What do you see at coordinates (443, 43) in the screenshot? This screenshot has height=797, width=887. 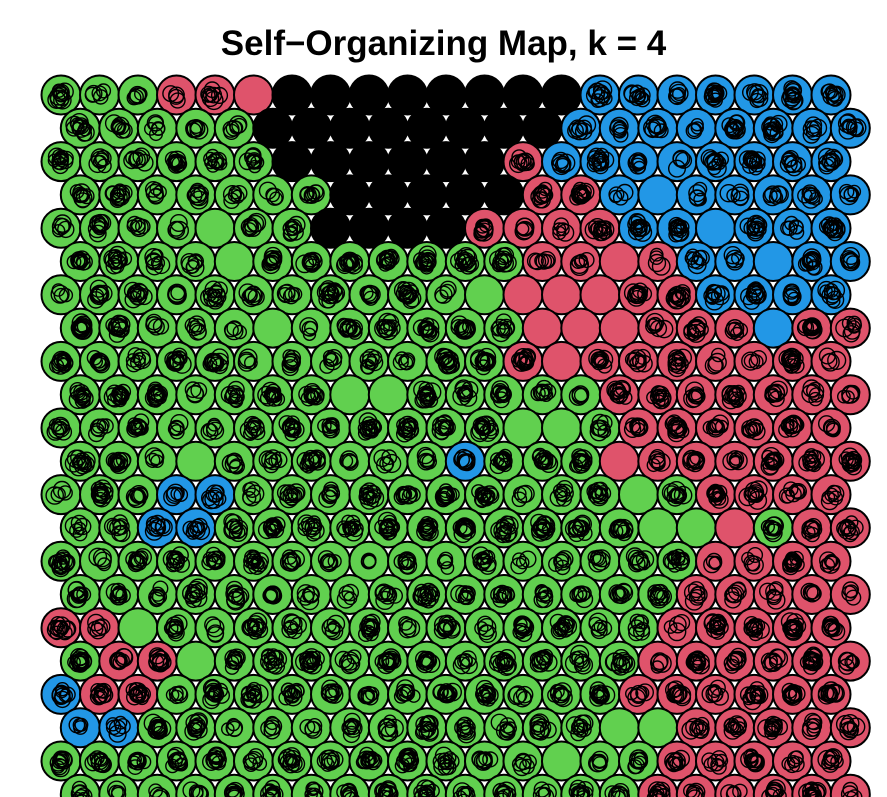 I see `chart-title: Self−Organizing Map, k = 4` at bounding box center [443, 43].